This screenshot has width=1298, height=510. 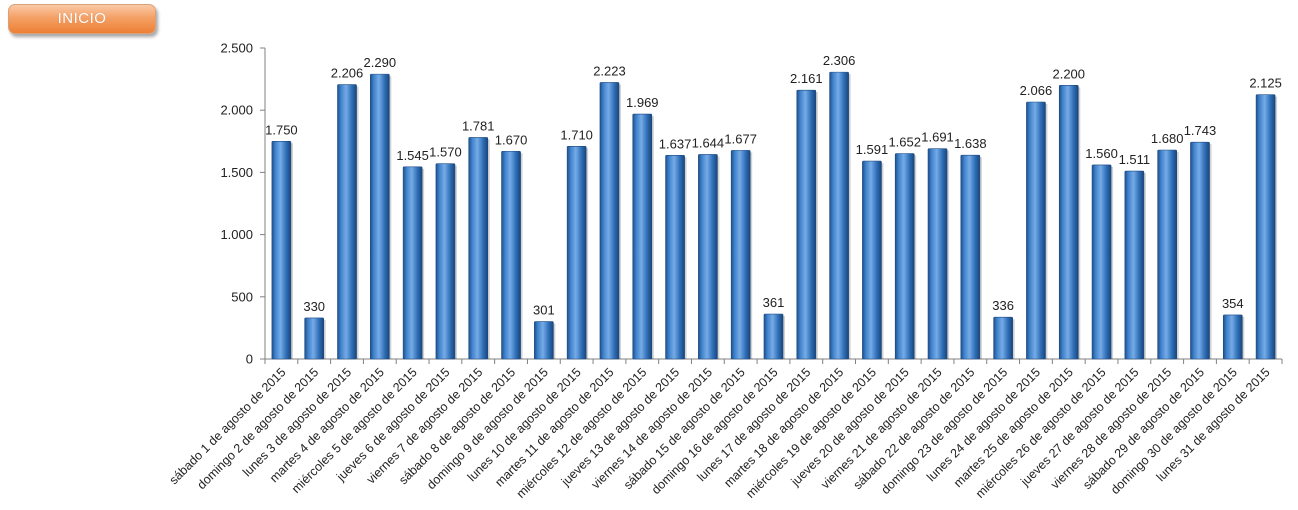 What do you see at coordinates (1265, 83) in the screenshot?
I see `data-label: 2.125` at bounding box center [1265, 83].